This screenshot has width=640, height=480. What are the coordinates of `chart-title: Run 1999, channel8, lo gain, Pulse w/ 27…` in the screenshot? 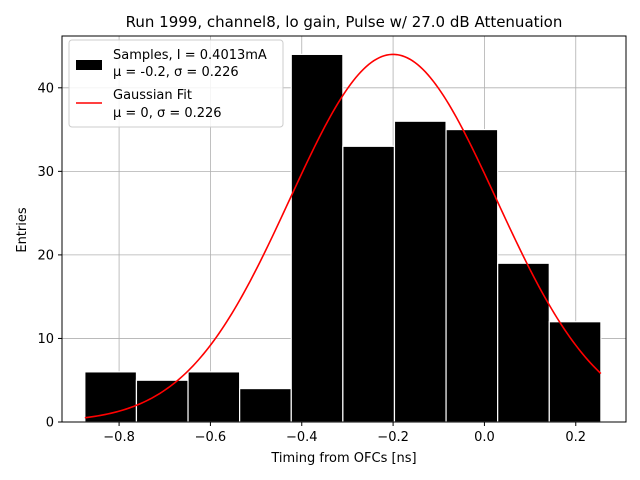 It's located at (344, 22).